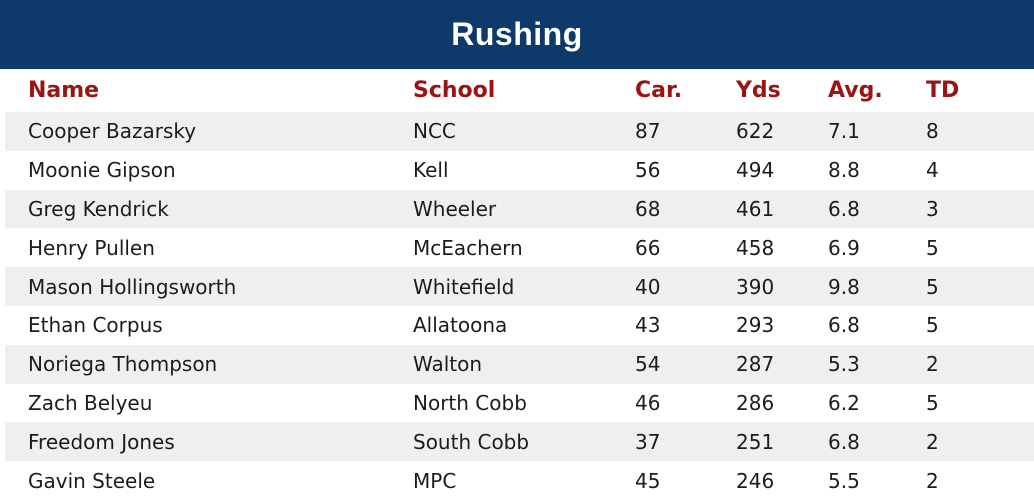  What do you see at coordinates (648, 170) in the screenshot?
I see `cell-car: 56` at bounding box center [648, 170].